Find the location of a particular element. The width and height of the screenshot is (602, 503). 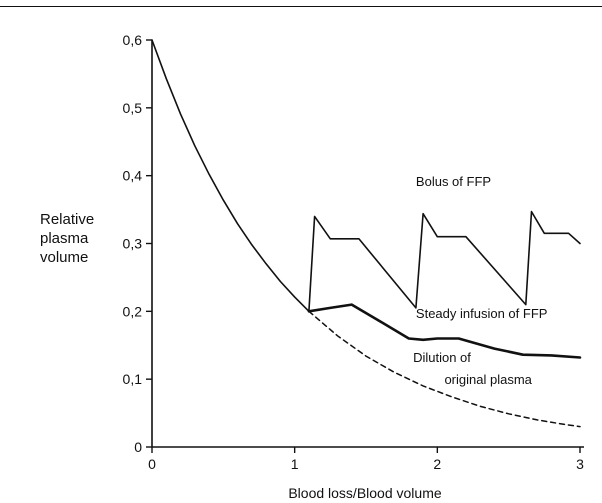

y-tick-label: 0,1 is located at coordinates (133, 379).